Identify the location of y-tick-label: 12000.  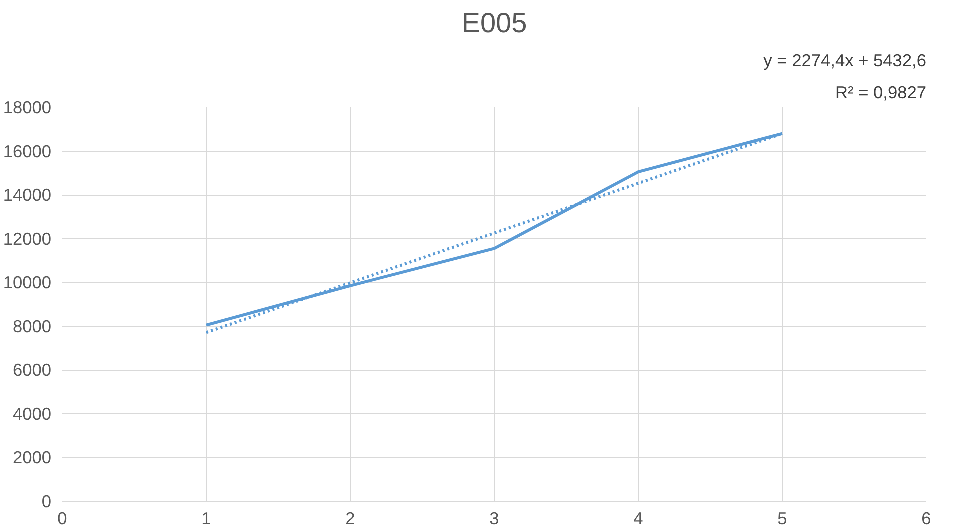
(27, 238).